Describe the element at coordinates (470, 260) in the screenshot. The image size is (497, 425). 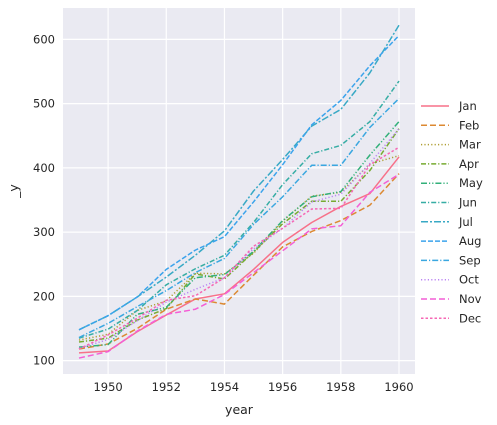
I see `legend-label: Sep` at that location.